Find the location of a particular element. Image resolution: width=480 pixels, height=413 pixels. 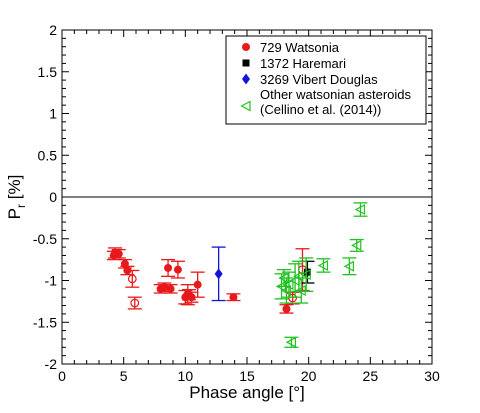

legend-label-other-asteroids-citation: (Cellino et al. (2014)) is located at coordinates (320, 109).